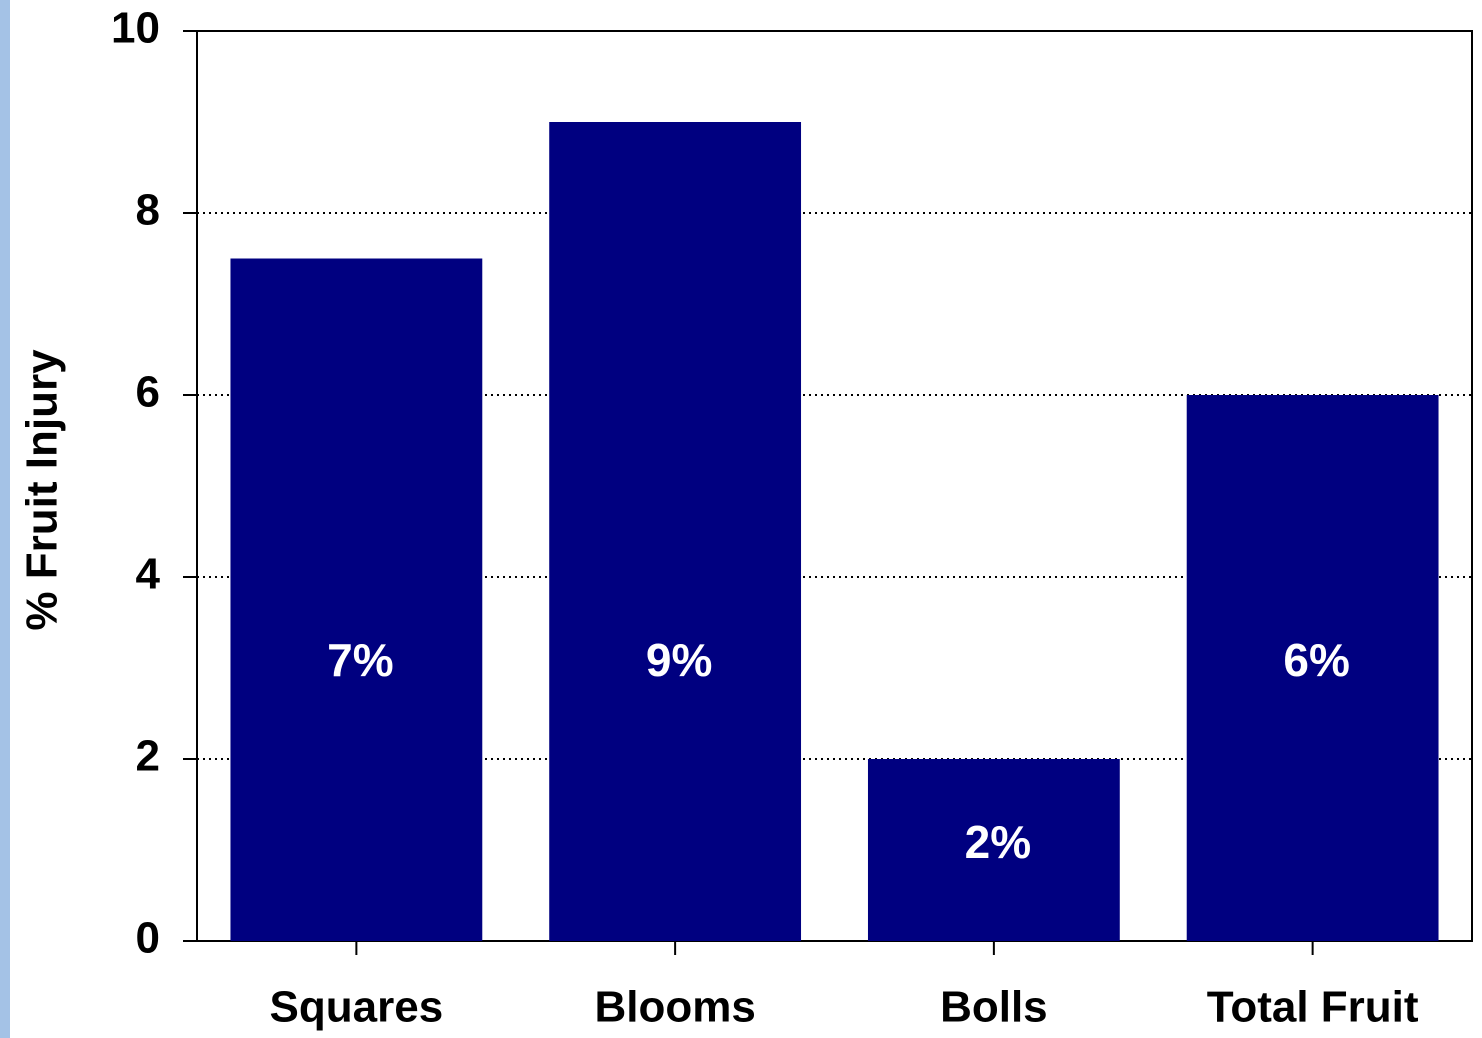 This screenshot has width=1482, height=1038. What do you see at coordinates (148, 210) in the screenshot?
I see `y-tick-label: 8` at bounding box center [148, 210].